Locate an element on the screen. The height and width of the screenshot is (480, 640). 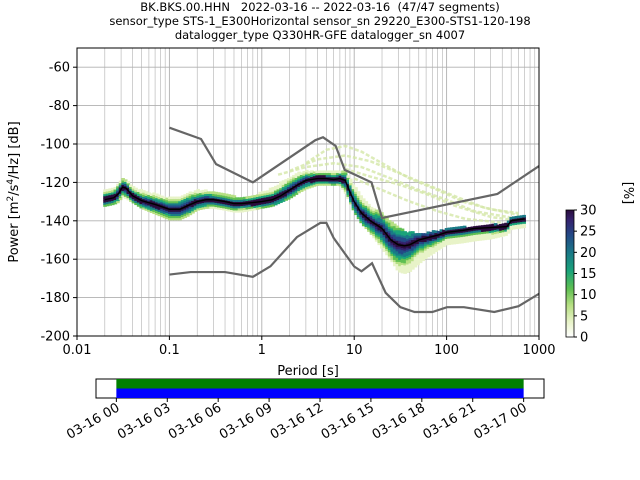
timeline-tick-label: 03-16 18 is located at coordinates (399, 421).